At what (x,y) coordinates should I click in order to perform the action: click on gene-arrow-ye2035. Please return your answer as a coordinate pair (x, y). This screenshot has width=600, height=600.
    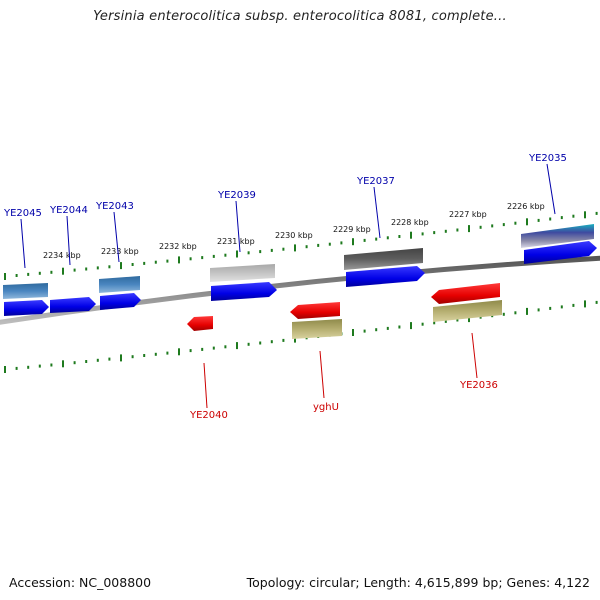
    Looking at the image, I should click on (560, 252).